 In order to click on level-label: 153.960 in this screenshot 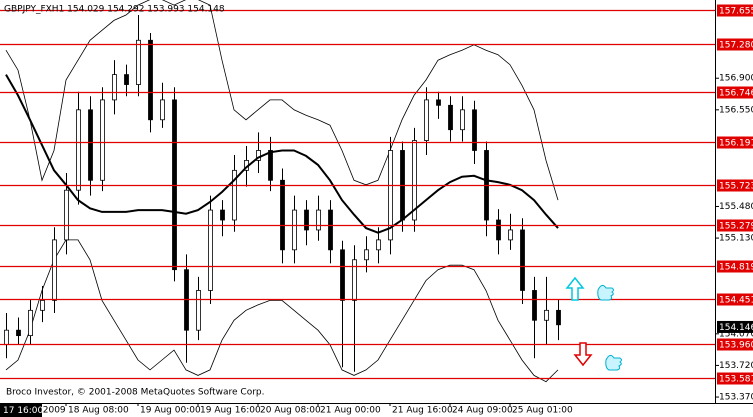, I will do `click(736, 346)`.